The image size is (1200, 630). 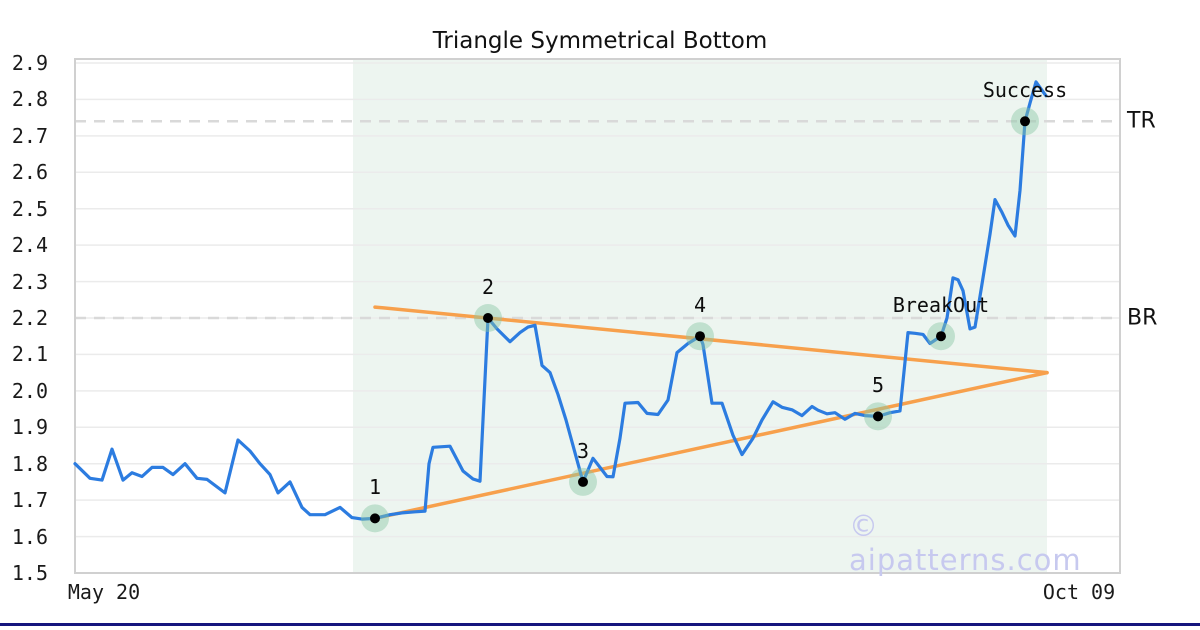 I want to click on marker-label-3: 3, so click(x=583, y=450).